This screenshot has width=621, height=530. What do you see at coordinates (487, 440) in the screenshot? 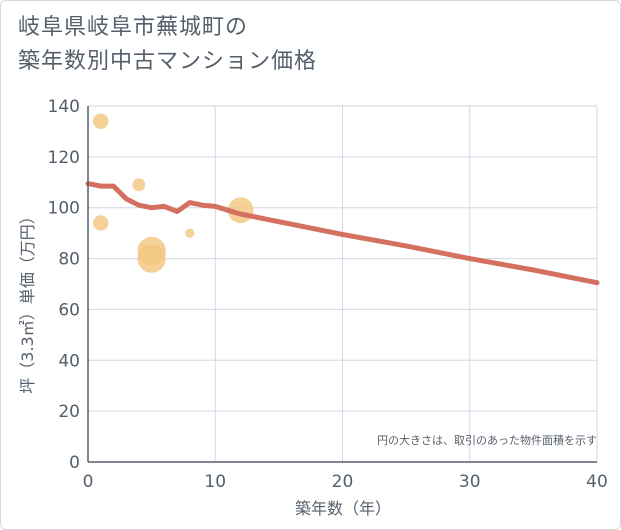
I see `size-note: 円の大きさは、取引のあった物件面積を示す` at bounding box center [487, 440].